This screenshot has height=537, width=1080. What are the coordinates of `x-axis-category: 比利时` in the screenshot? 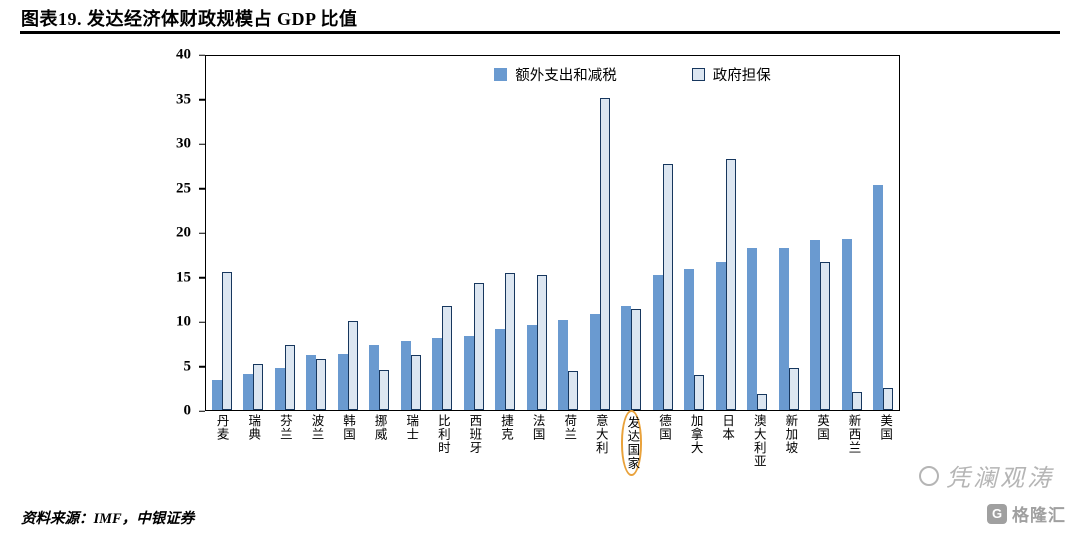 It's located at (442, 462).